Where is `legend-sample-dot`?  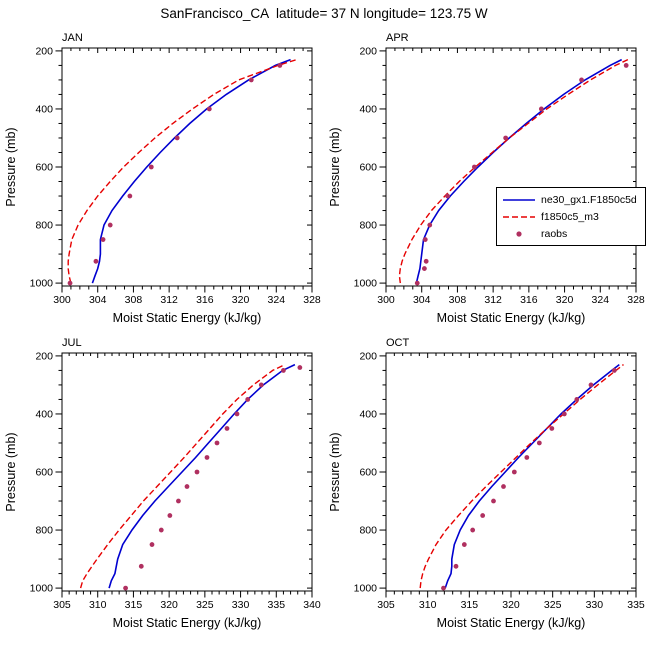 legend-sample-dot is located at coordinates (519, 233).